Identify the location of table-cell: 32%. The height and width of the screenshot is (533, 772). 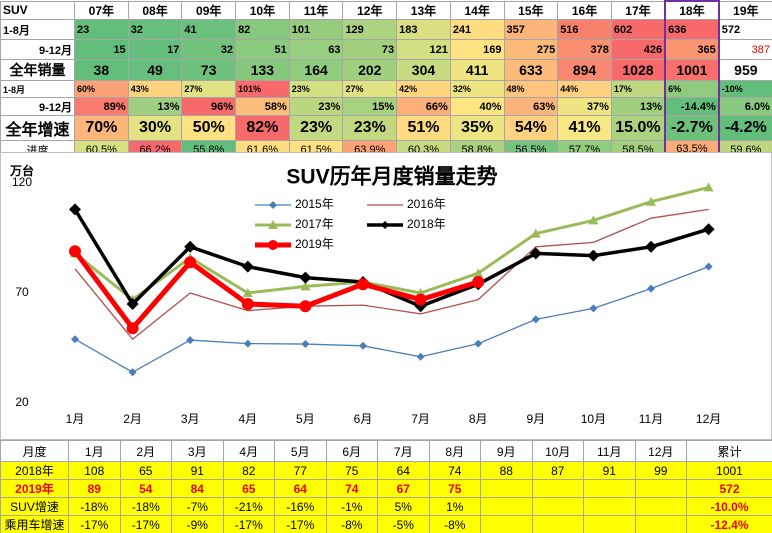
(477, 89).